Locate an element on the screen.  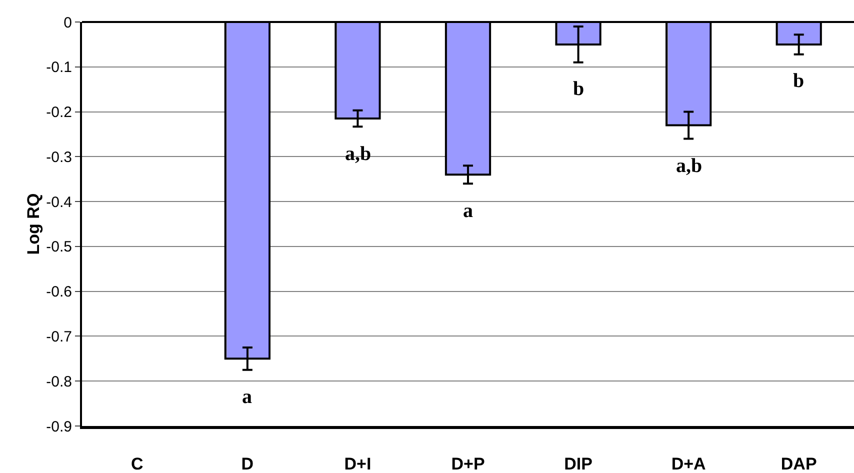
y-tick-label: -0.7 is located at coordinates (59, 337).